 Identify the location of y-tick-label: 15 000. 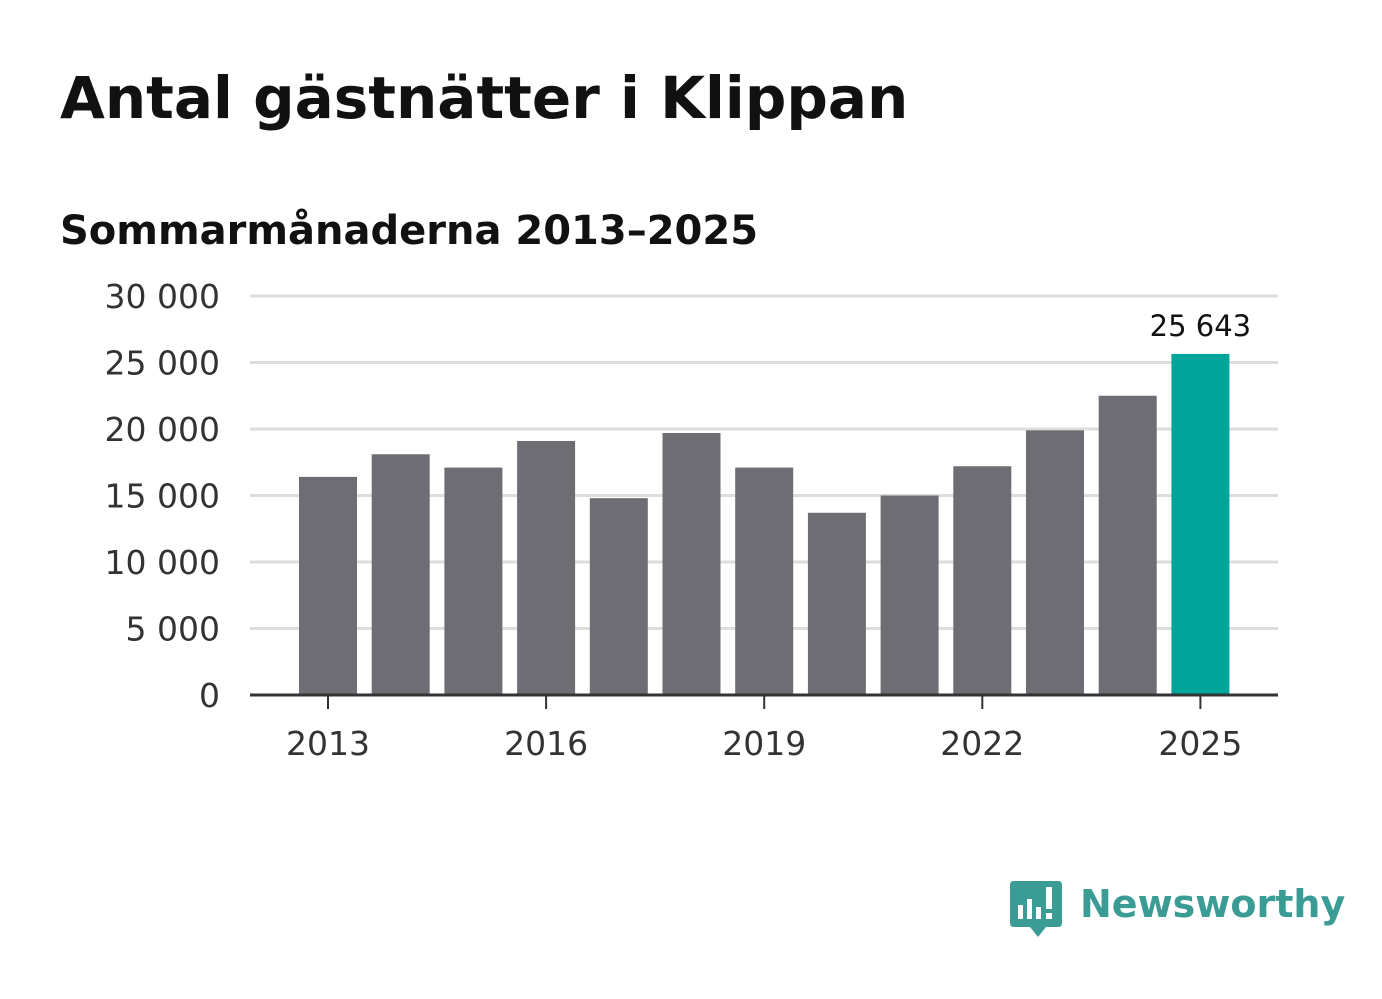
(162, 496).